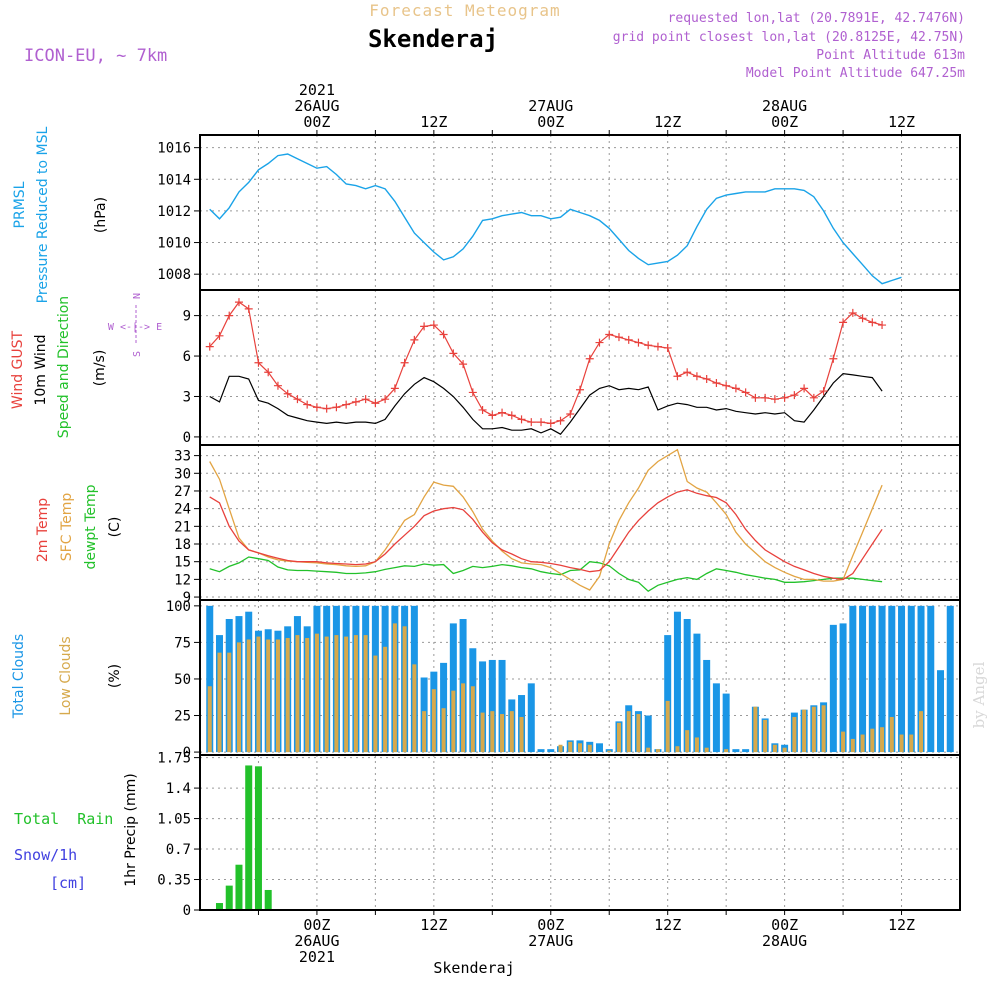 Image resolution: width=1000 pixels, height=1000 pixels. Describe the element at coordinates (174, 820) in the screenshot. I see `y-tick-label: 1.05` at that location.